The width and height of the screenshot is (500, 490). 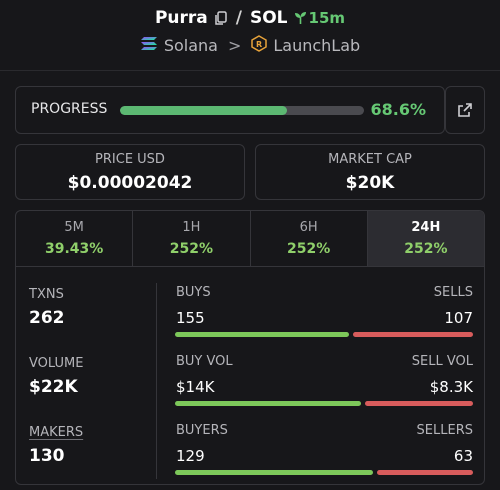 I want to click on buys-sells-ratio-bar, so click(x=324, y=334).